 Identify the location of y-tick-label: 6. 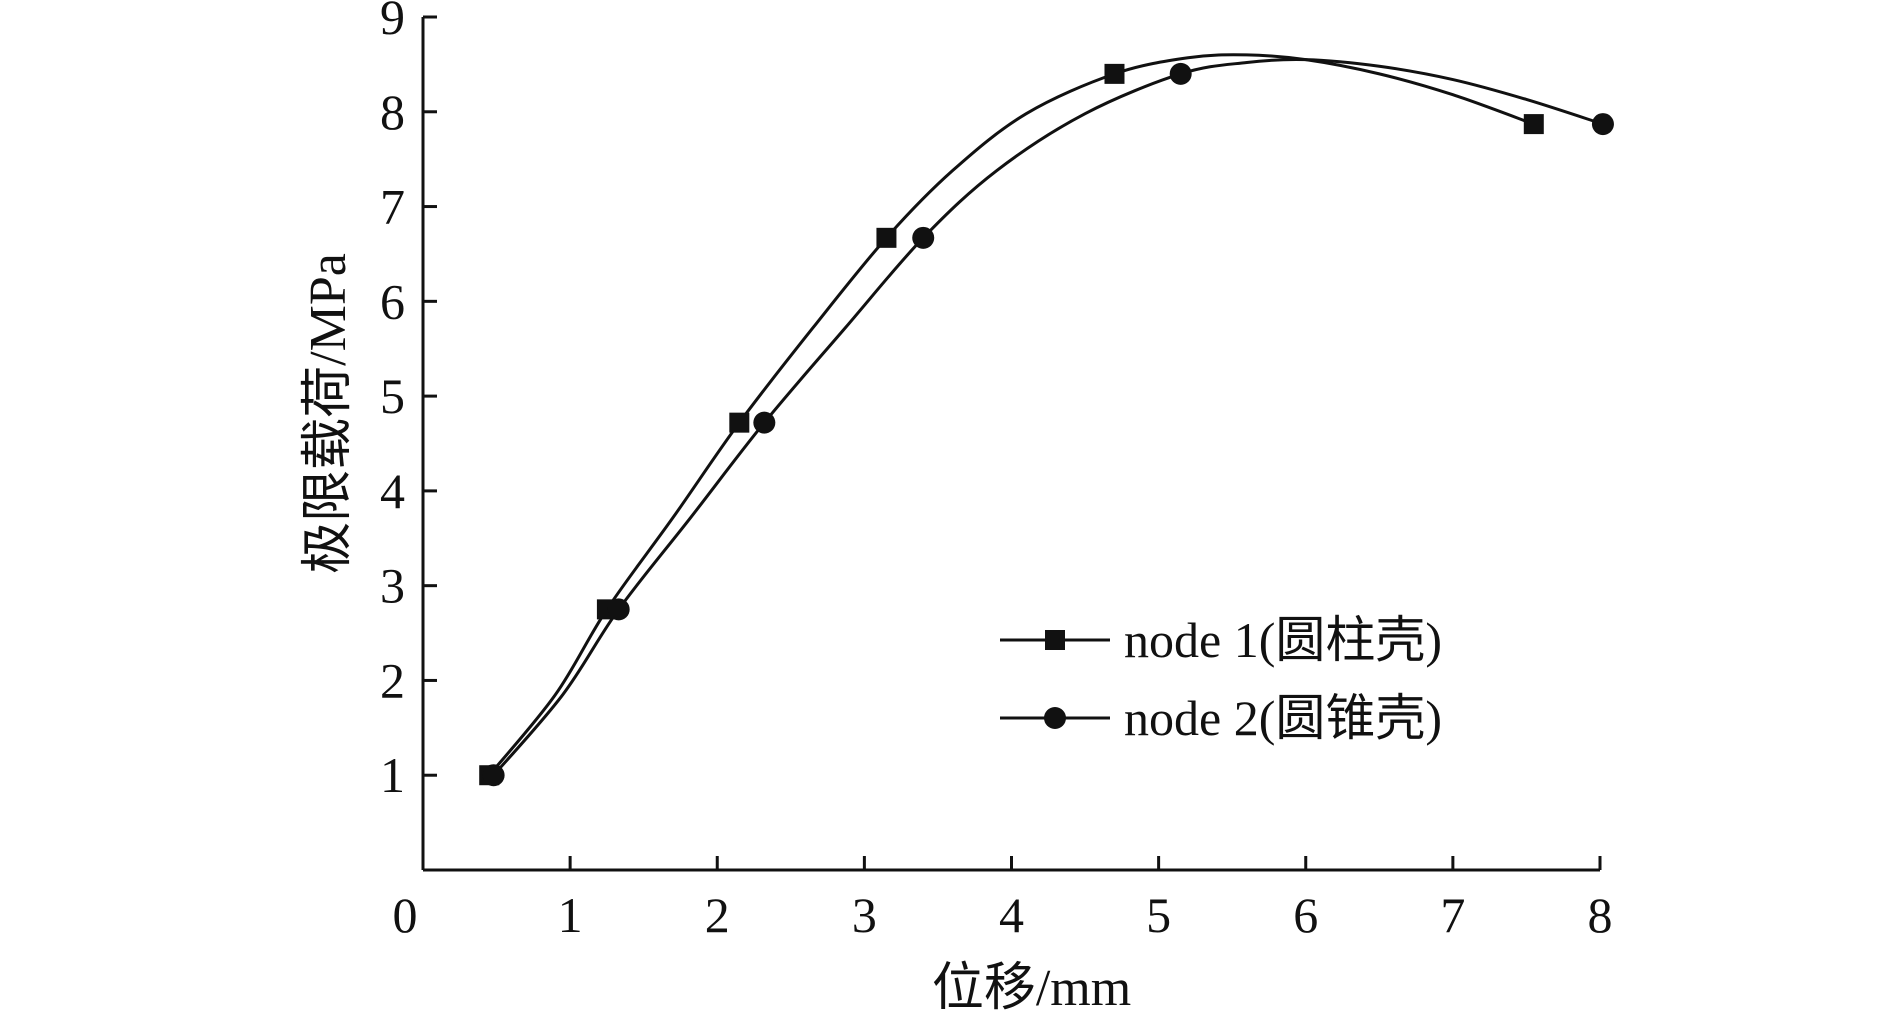
(392, 301).